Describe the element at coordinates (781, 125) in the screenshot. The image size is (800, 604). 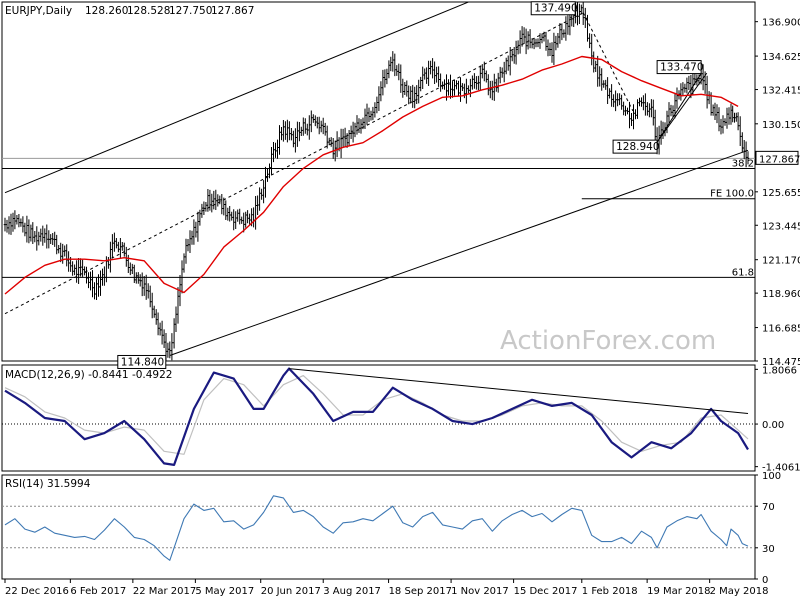
I see `price-tick-label: 130.150` at that location.